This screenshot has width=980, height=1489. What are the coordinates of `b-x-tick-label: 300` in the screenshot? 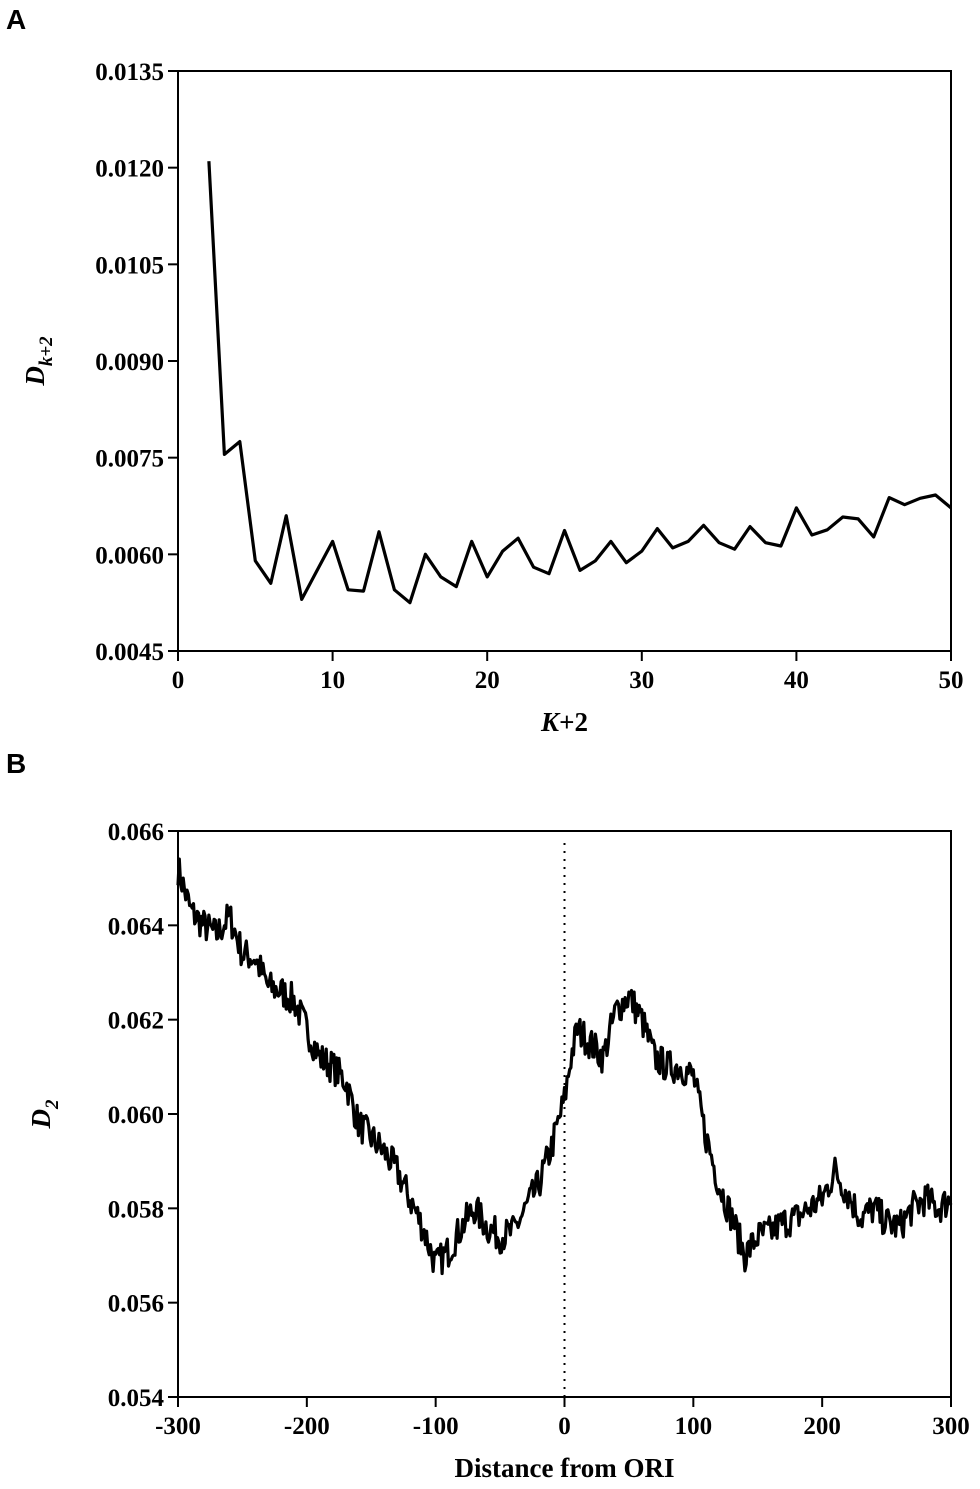 It's located at (951, 1426).